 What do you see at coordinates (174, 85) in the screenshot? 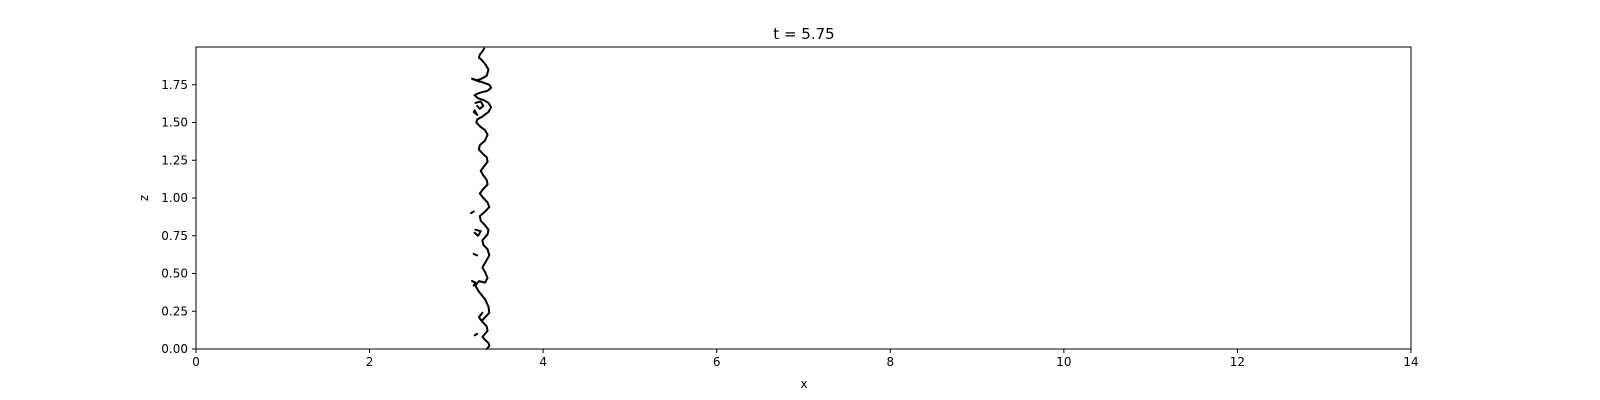
I see `y-tick-label: 1.75` at bounding box center [174, 85].